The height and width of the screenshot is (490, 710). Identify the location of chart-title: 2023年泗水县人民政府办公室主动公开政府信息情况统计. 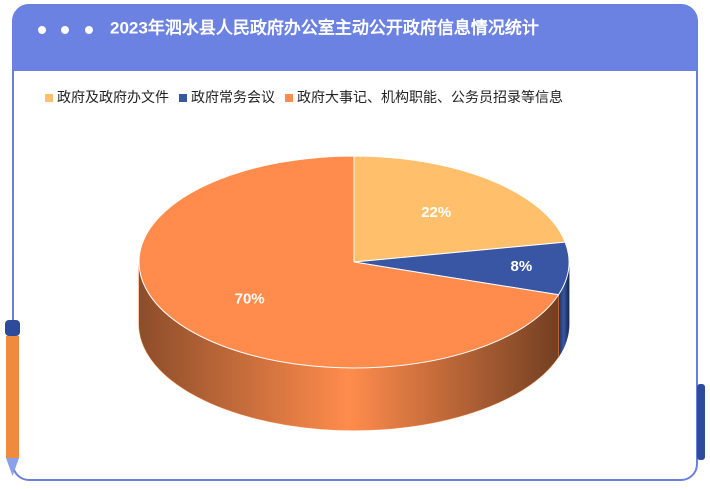
(324, 27).